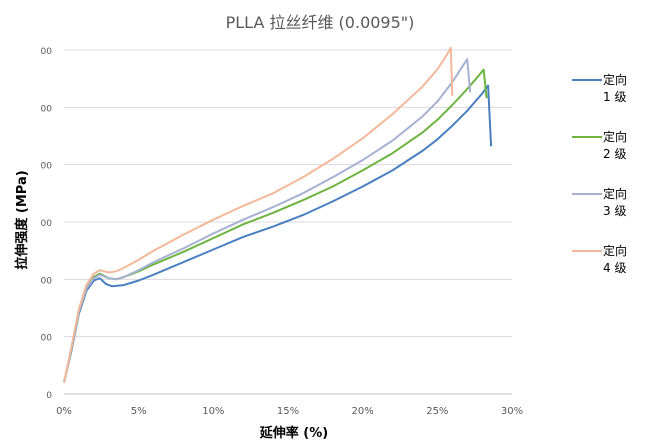 This screenshot has width=649, height=441. Describe the element at coordinates (615, 79) in the screenshot. I see `legend-label-1-line1: 定向` at that location.